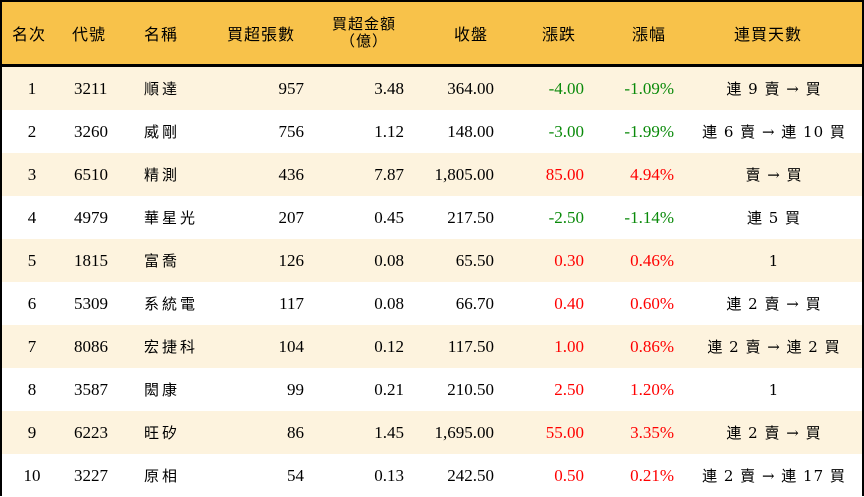  Describe the element at coordinates (389, 217) in the screenshot. I see `net-buy-amount-cell: 0.45` at that location.